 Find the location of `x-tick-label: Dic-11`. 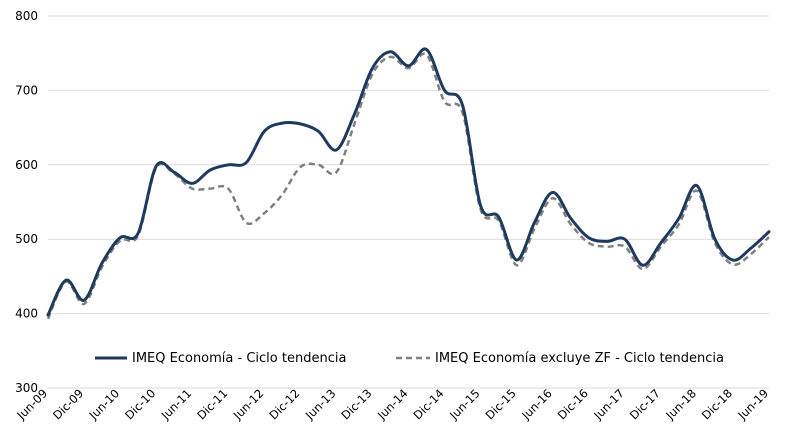

x-tick-label: Dic-11 is located at coordinates (212, 404).